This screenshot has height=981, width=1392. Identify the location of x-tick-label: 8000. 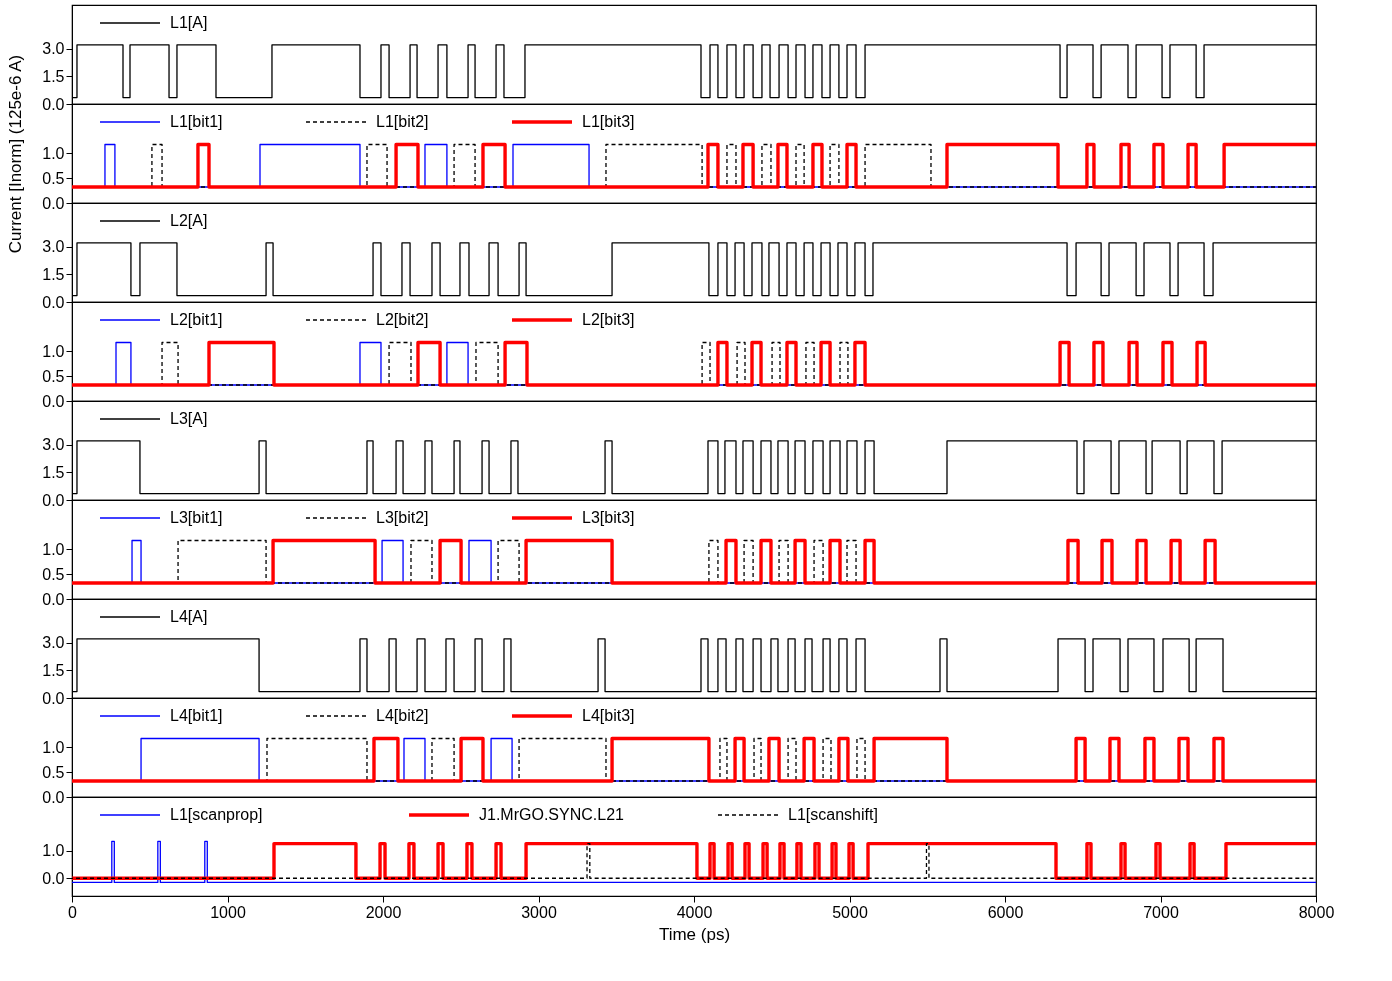
(1316, 912).